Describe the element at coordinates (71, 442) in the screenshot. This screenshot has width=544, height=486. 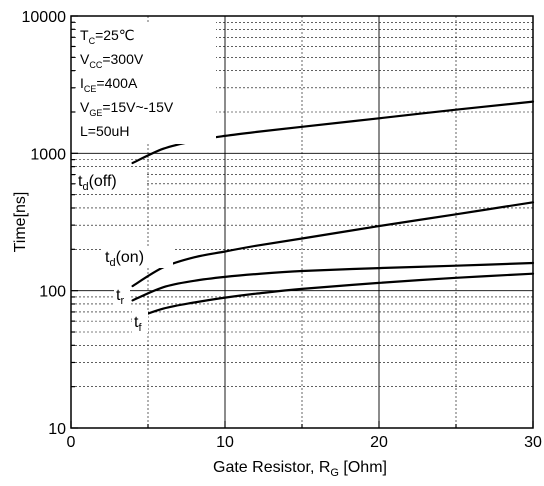
I see `x-tick-label: 0` at that location.